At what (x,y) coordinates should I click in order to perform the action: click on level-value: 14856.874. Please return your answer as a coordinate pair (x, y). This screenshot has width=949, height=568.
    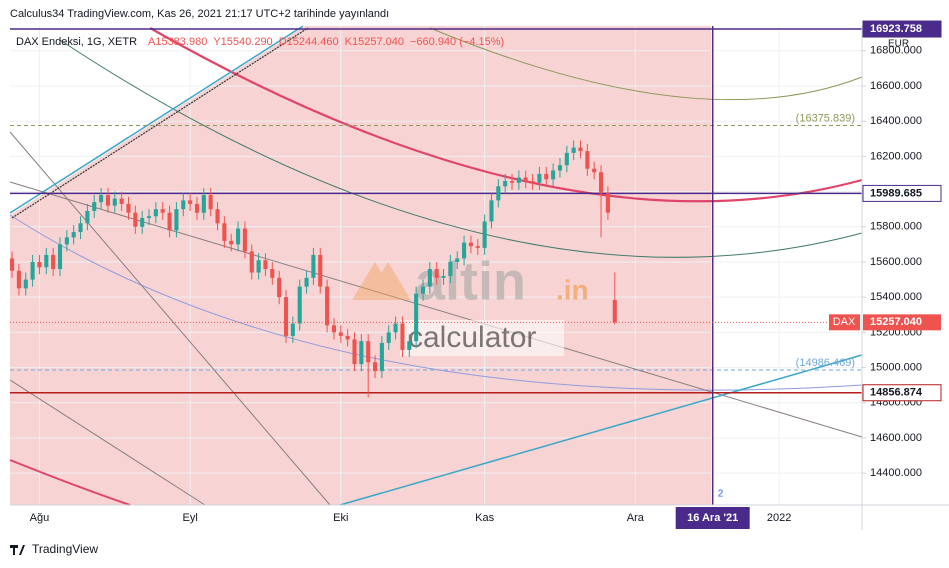
    Looking at the image, I should click on (896, 393).